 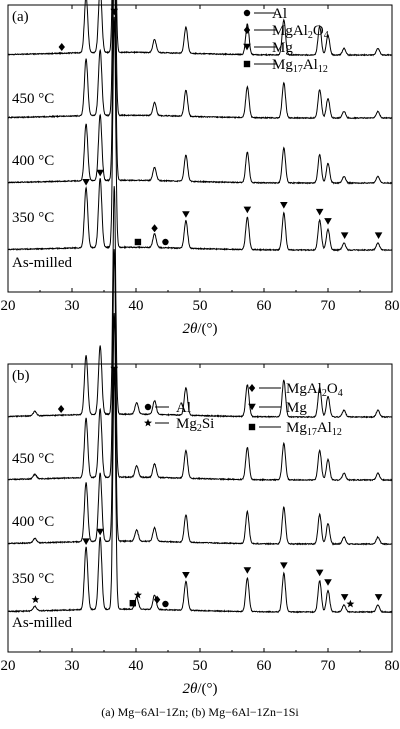 What do you see at coordinates (200, 28) in the screenshot?
I see `series-line` at bounding box center [200, 28].